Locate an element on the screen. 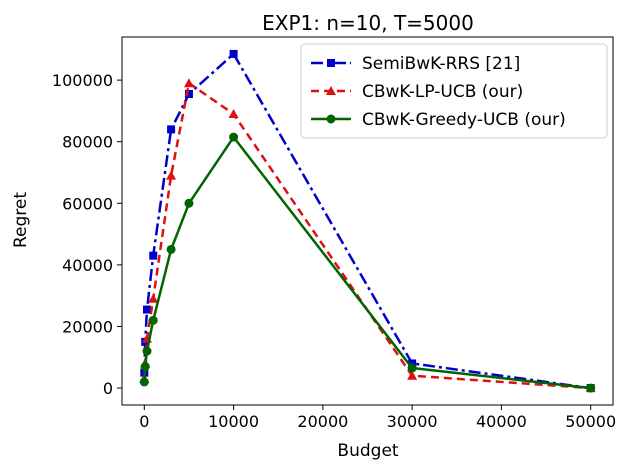 This screenshot has width=632, height=469. x-tick-label: 30000 is located at coordinates (412, 421).